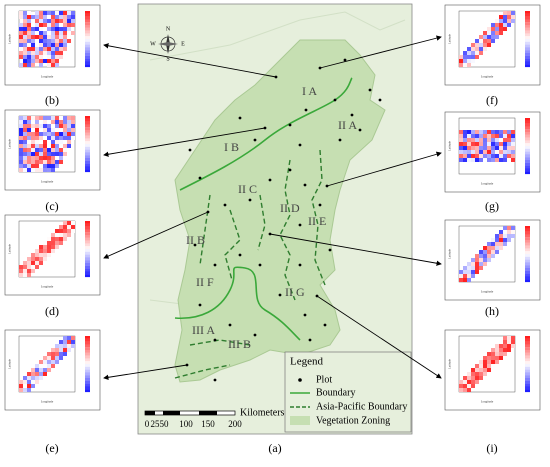  What do you see at coordinates (51, 206) in the screenshot?
I see `panel-label: (c)` at bounding box center [51, 206].